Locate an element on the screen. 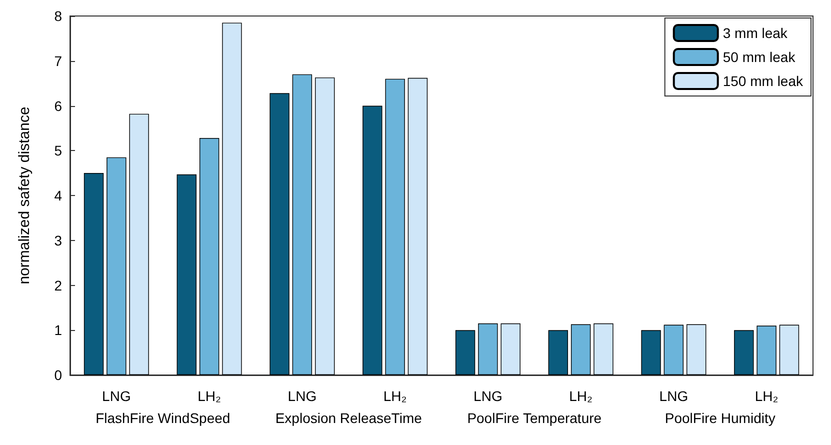 This screenshot has height=445, width=831. text: PoolFire Humidity is located at coordinates (720, 418).